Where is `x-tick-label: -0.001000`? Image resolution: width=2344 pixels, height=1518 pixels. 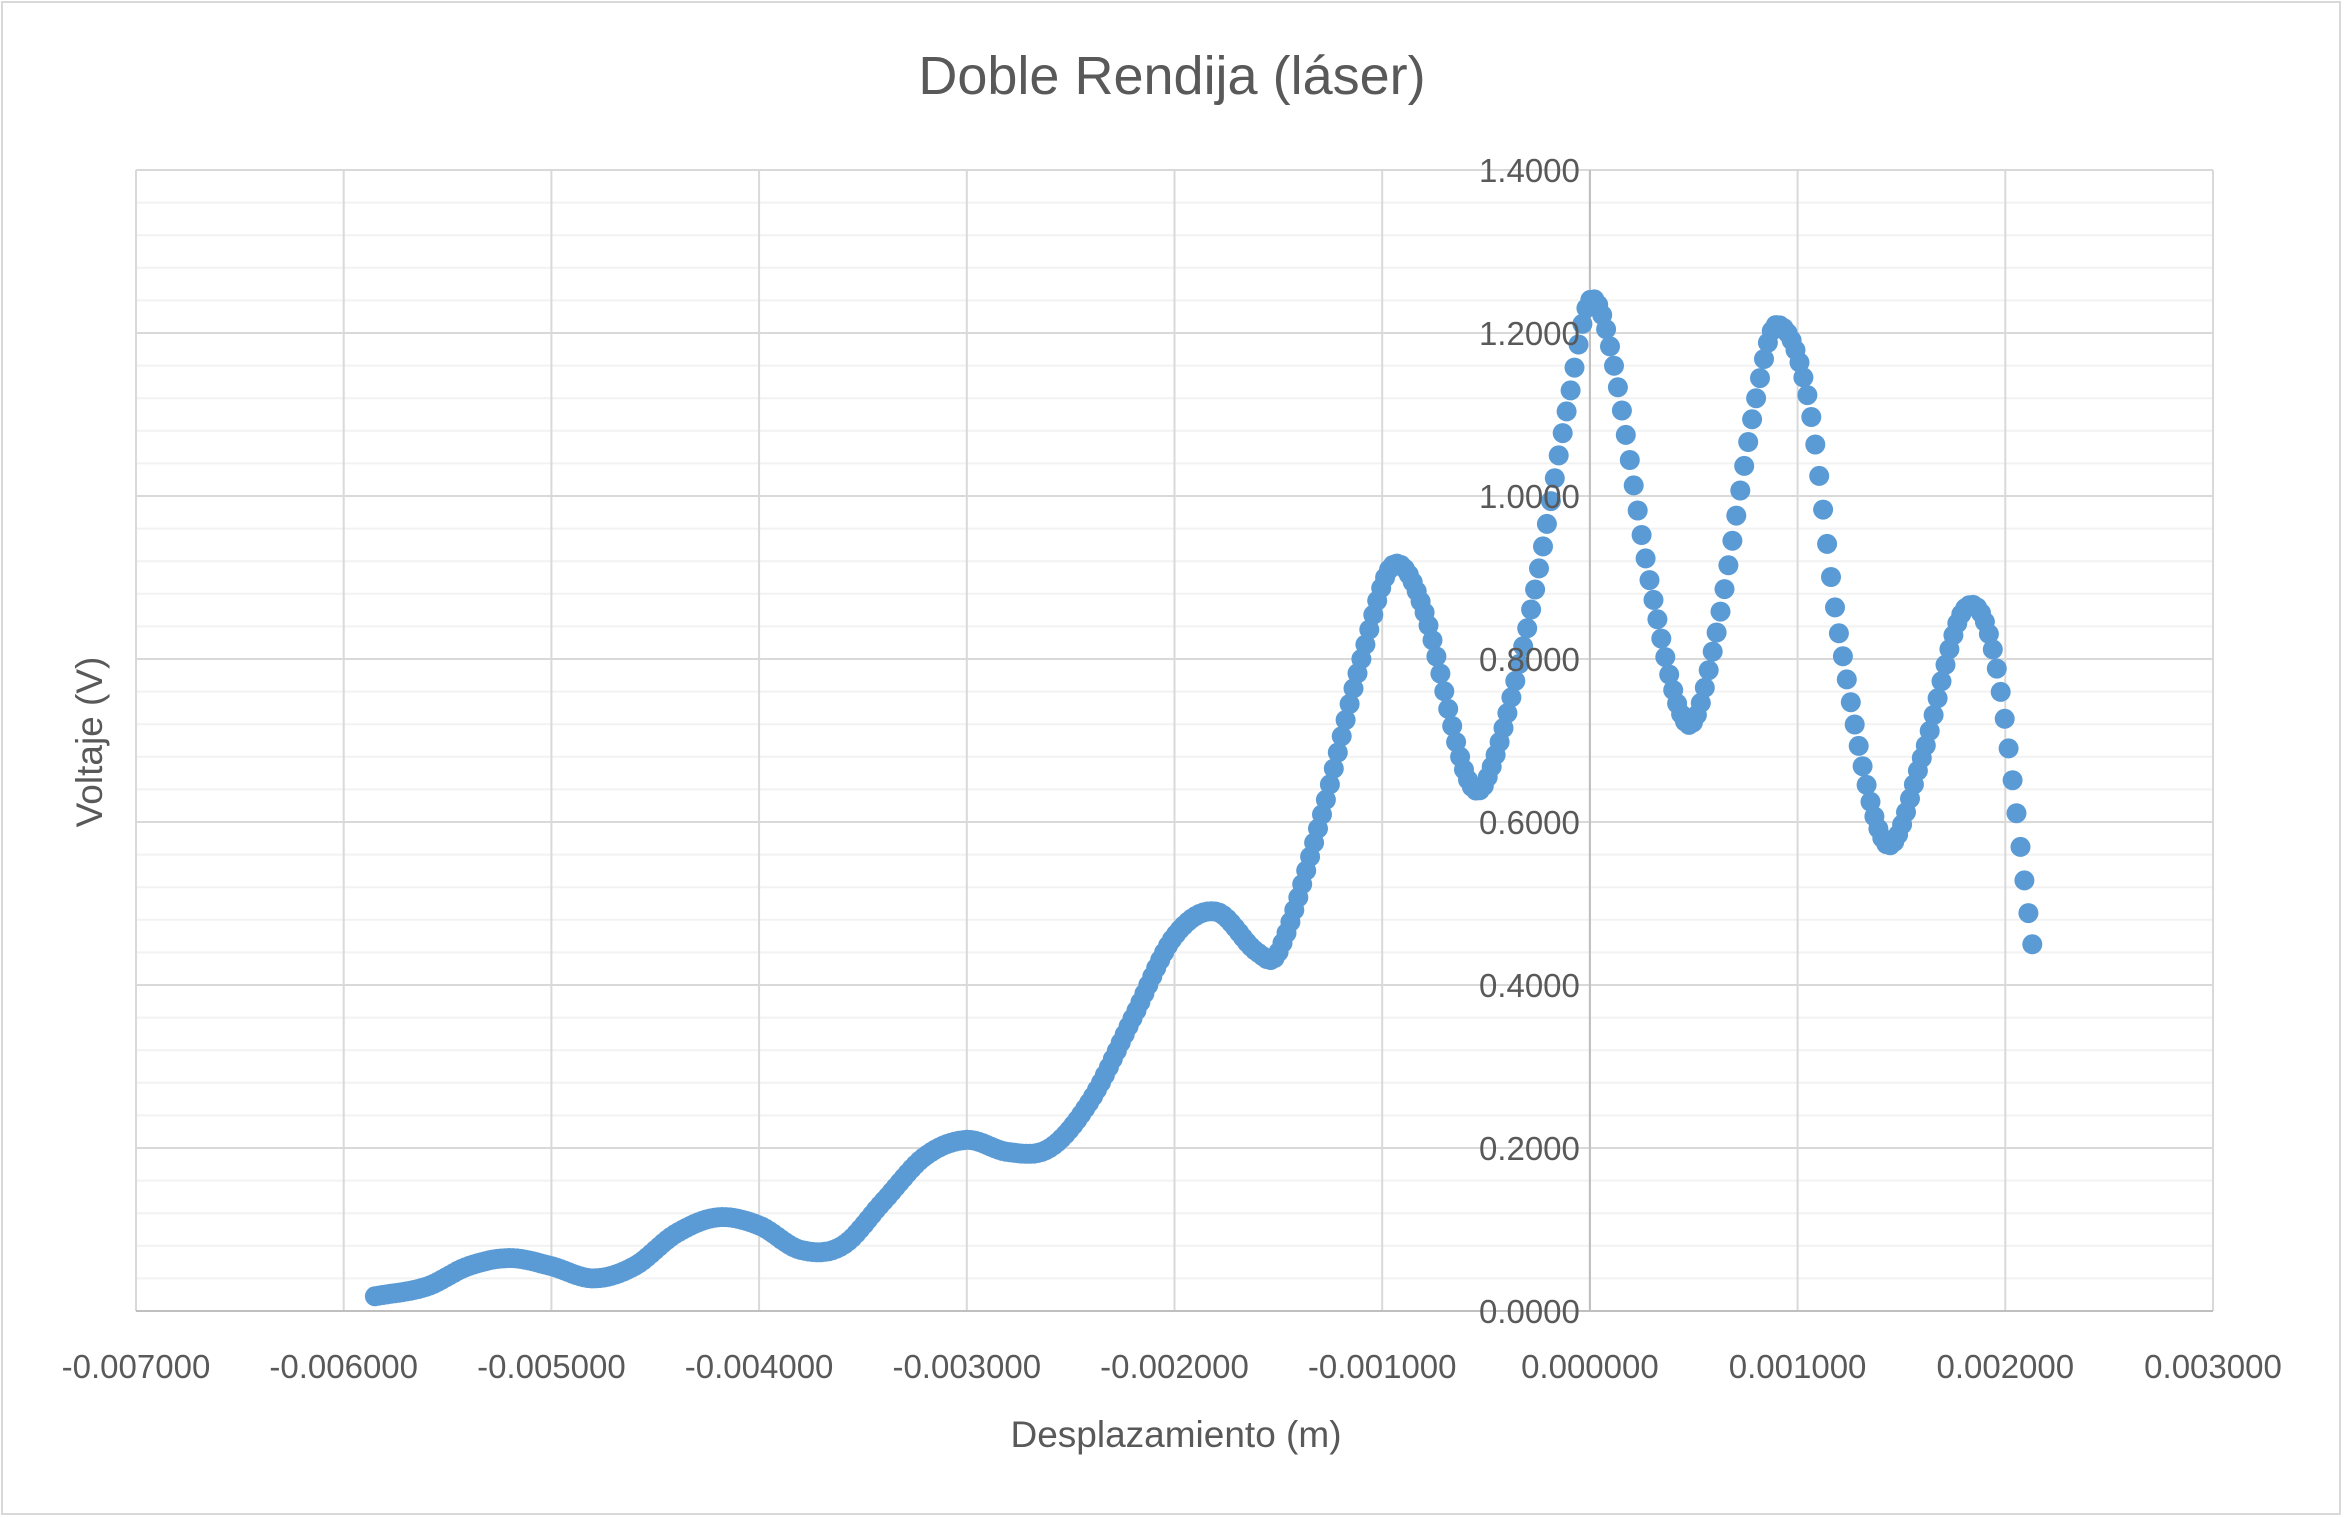
x-tick-label: -0.001000 is located at coordinates (1382, 1366).